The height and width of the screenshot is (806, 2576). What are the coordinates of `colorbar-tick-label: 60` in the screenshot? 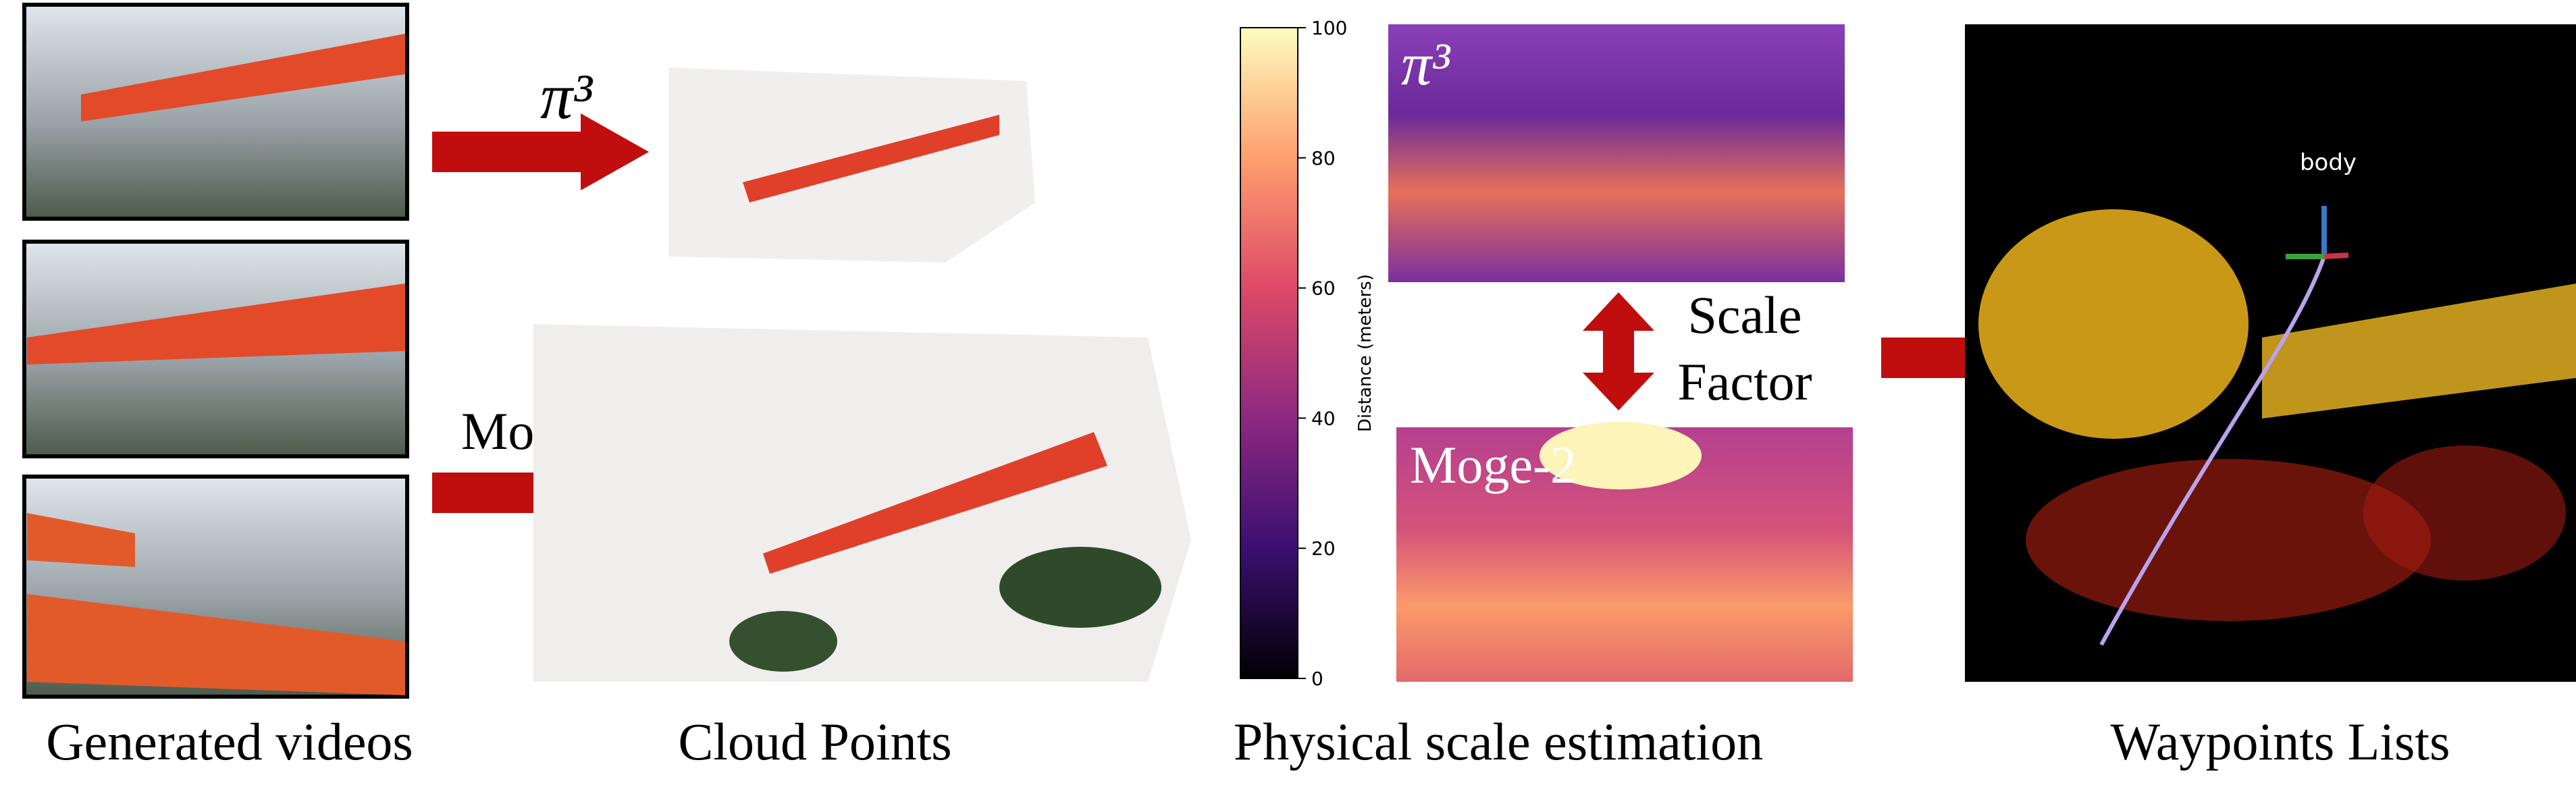 It's located at (1323, 288).